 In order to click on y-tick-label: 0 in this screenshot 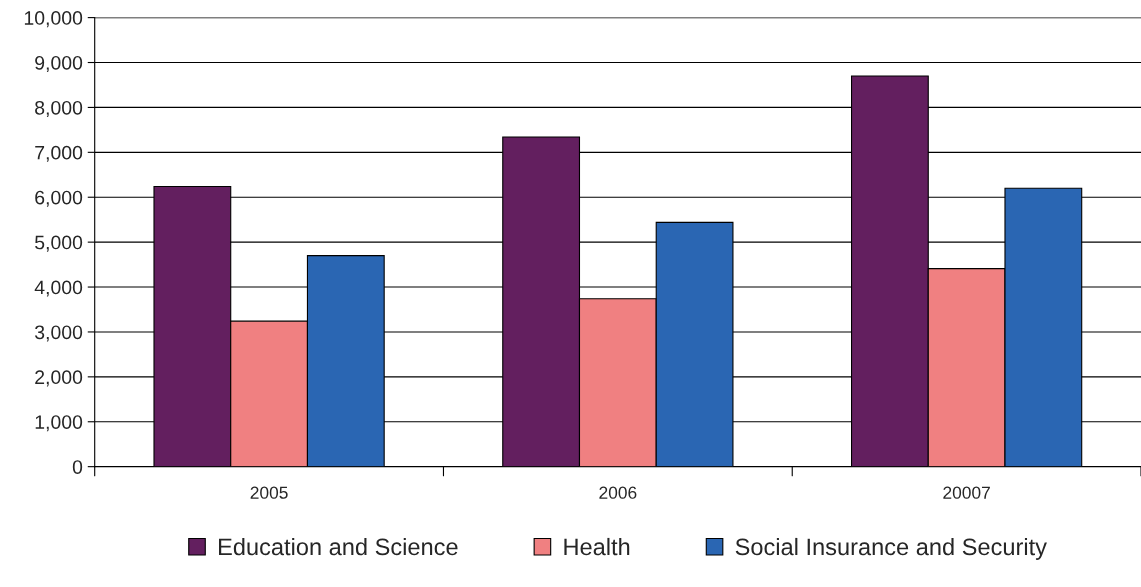, I will do `click(77, 467)`.